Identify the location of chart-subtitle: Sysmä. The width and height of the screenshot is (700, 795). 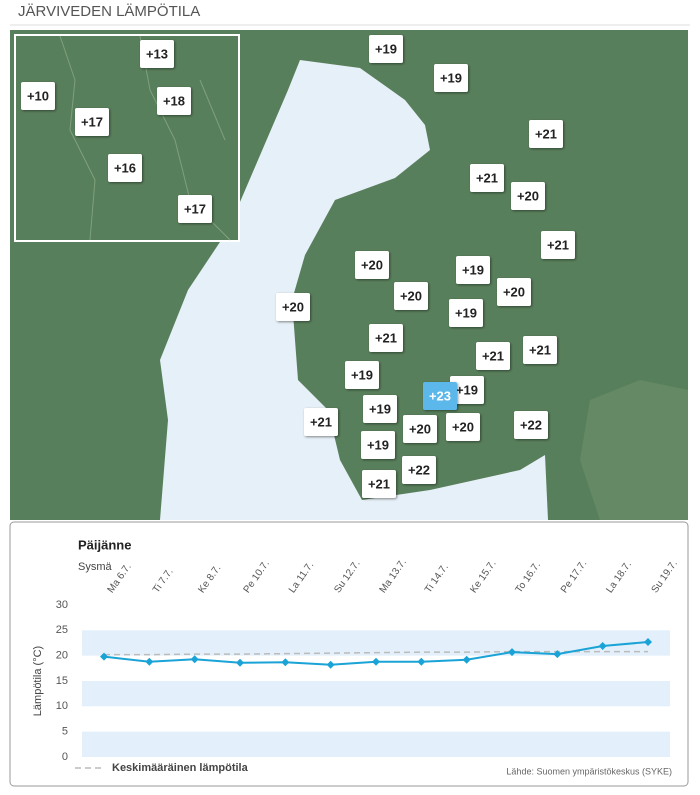
(95, 567).